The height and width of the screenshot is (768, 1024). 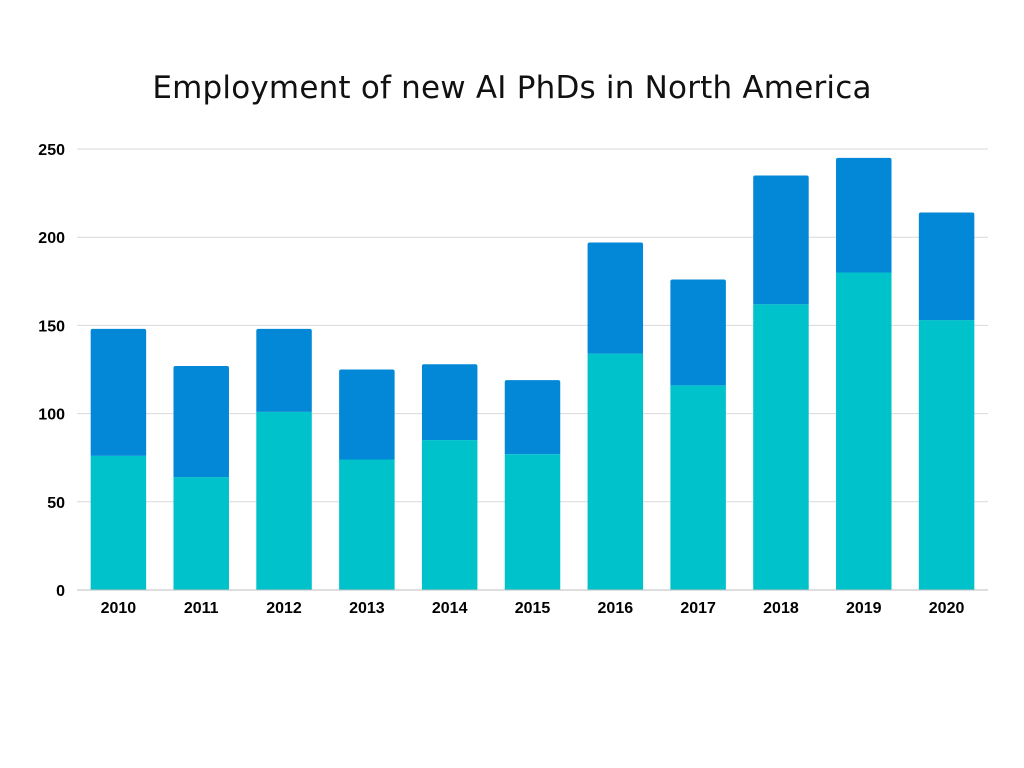 I want to click on x-tick-label: 2017, so click(x=698, y=608).